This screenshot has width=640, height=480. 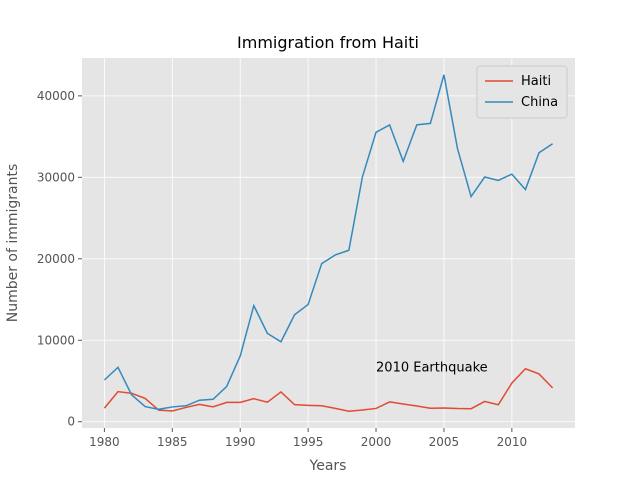 I want to click on x-axis-label: Years, so click(x=328, y=466).